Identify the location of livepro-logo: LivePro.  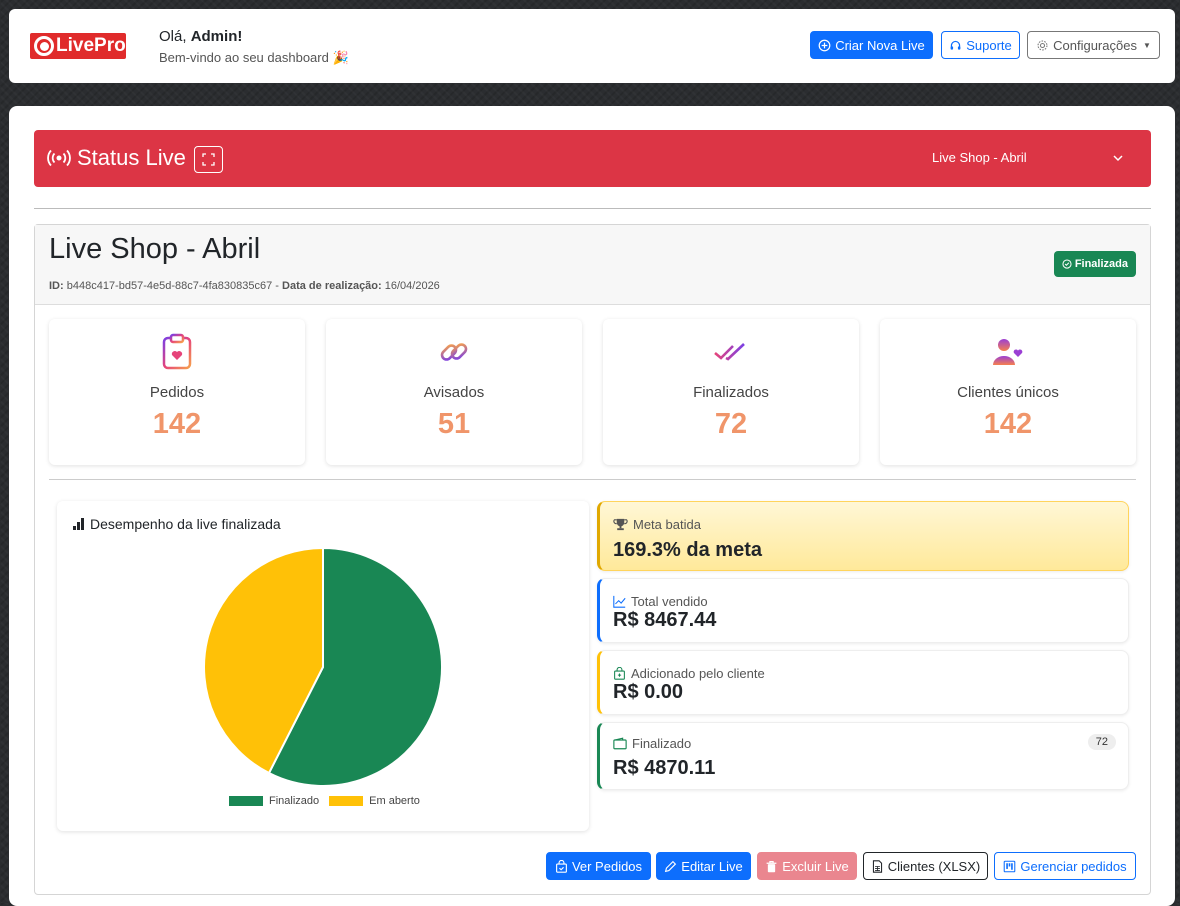
(78, 46).